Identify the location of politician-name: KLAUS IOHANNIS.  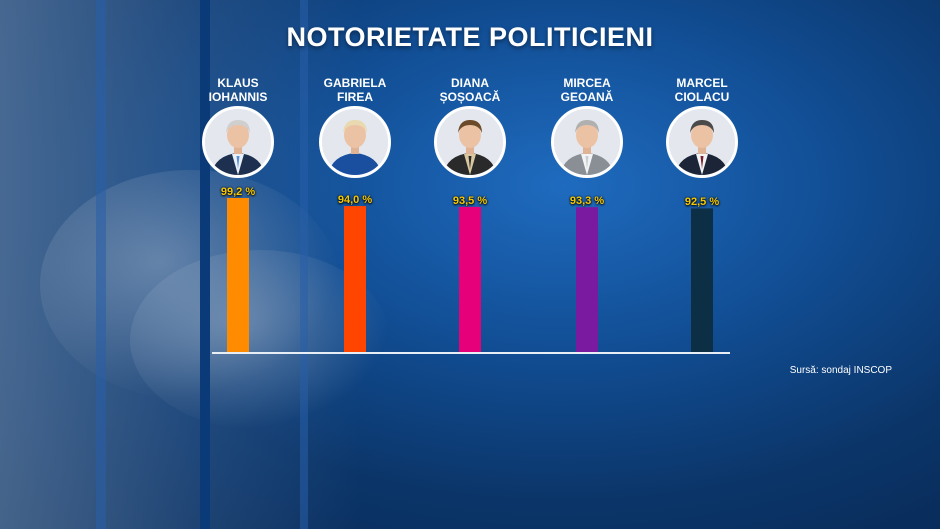
(238, 90).